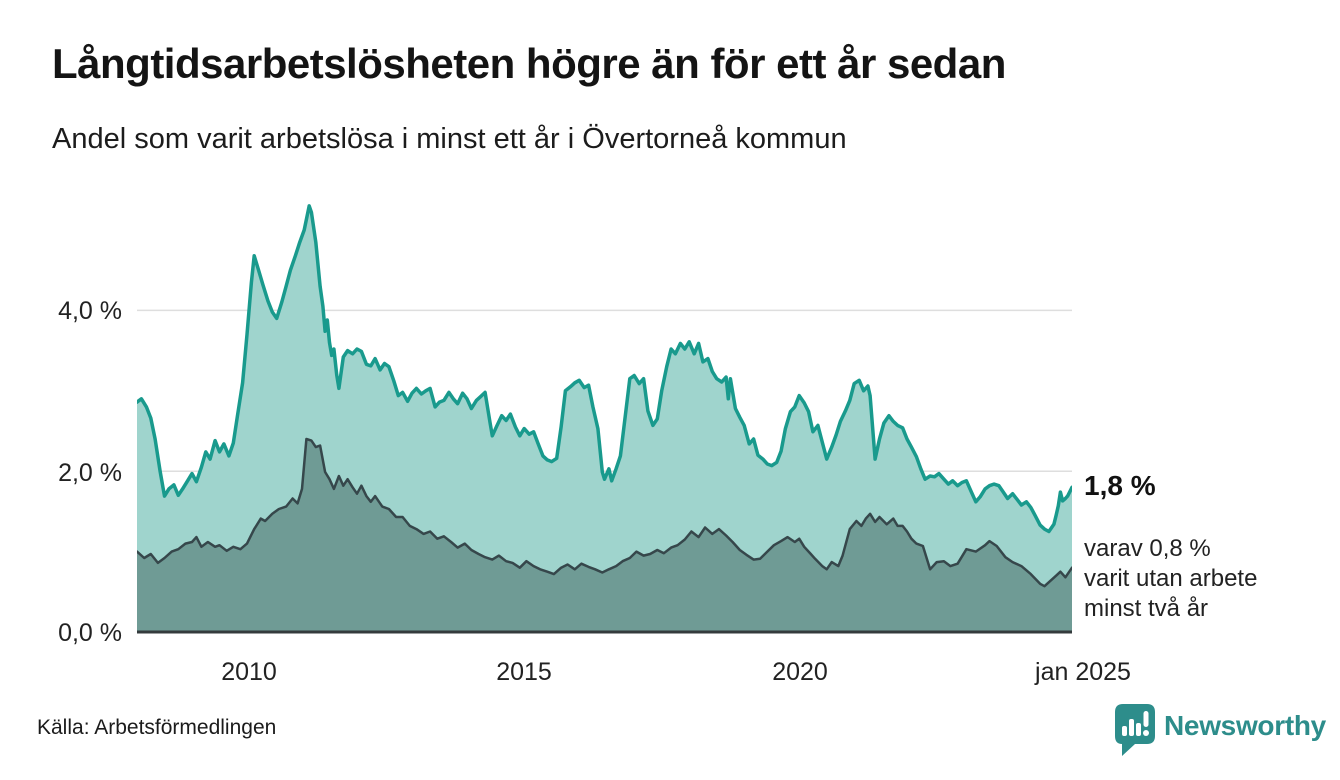 This screenshot has height=780, width=1340. I want to click on newsworthy-wordmark: Newsworthy, so click(1245, 725).